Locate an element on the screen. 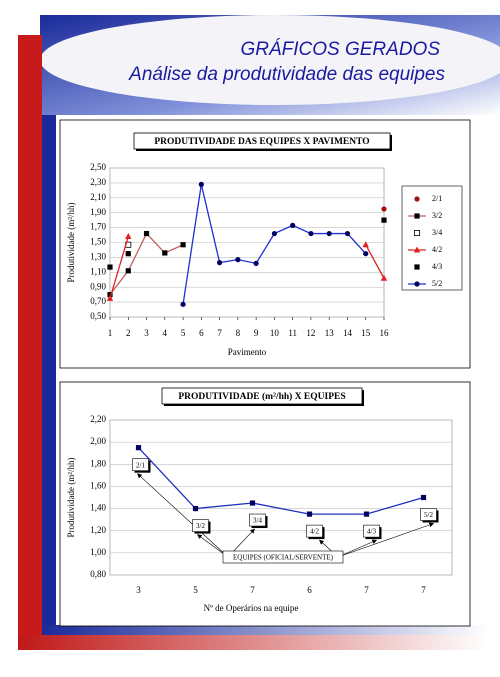  legend-label: 5/2 is located at coordinates (437, 283).